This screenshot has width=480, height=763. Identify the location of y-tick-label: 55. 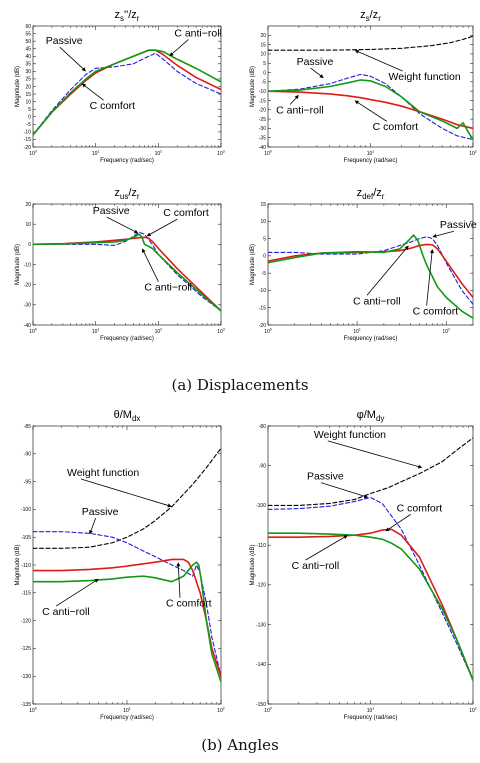
(28, 34).